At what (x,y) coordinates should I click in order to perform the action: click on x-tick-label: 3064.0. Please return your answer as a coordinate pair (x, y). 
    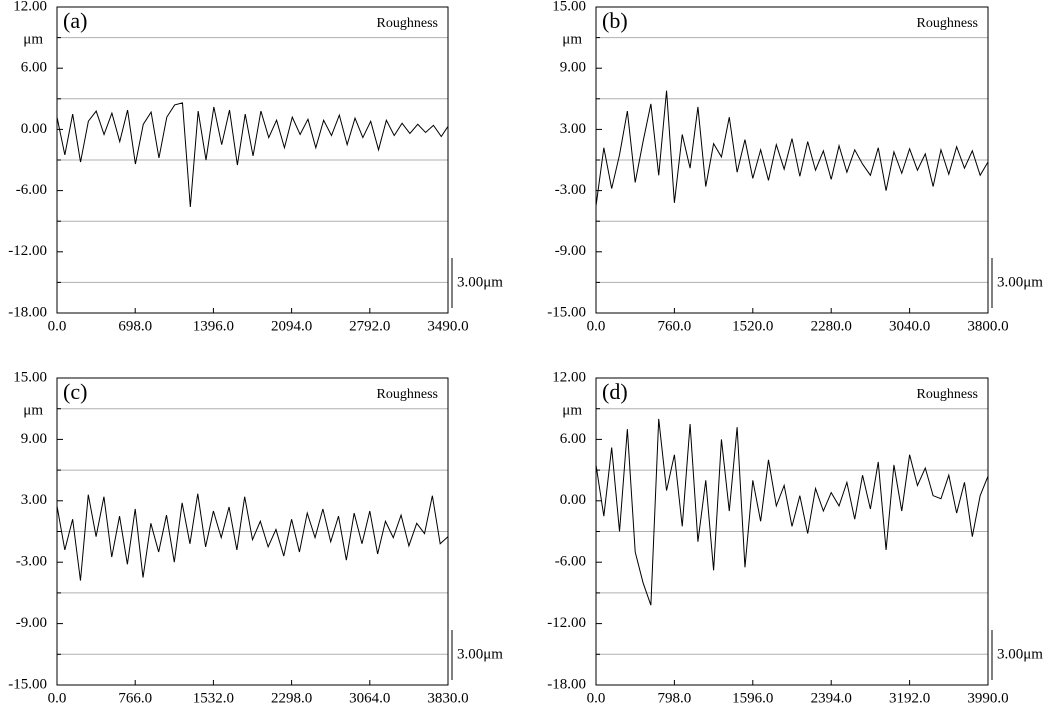
    Looking at the image, I should click on (369, 698).